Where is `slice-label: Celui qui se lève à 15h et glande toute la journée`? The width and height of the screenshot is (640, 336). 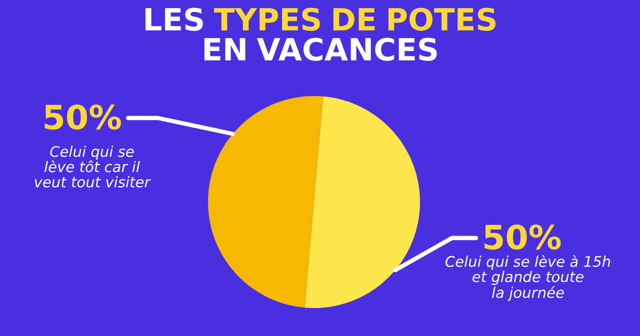 slice-label: Celui qui se lève à 15h et glande toute la journée is located at coordinates (528, 278).